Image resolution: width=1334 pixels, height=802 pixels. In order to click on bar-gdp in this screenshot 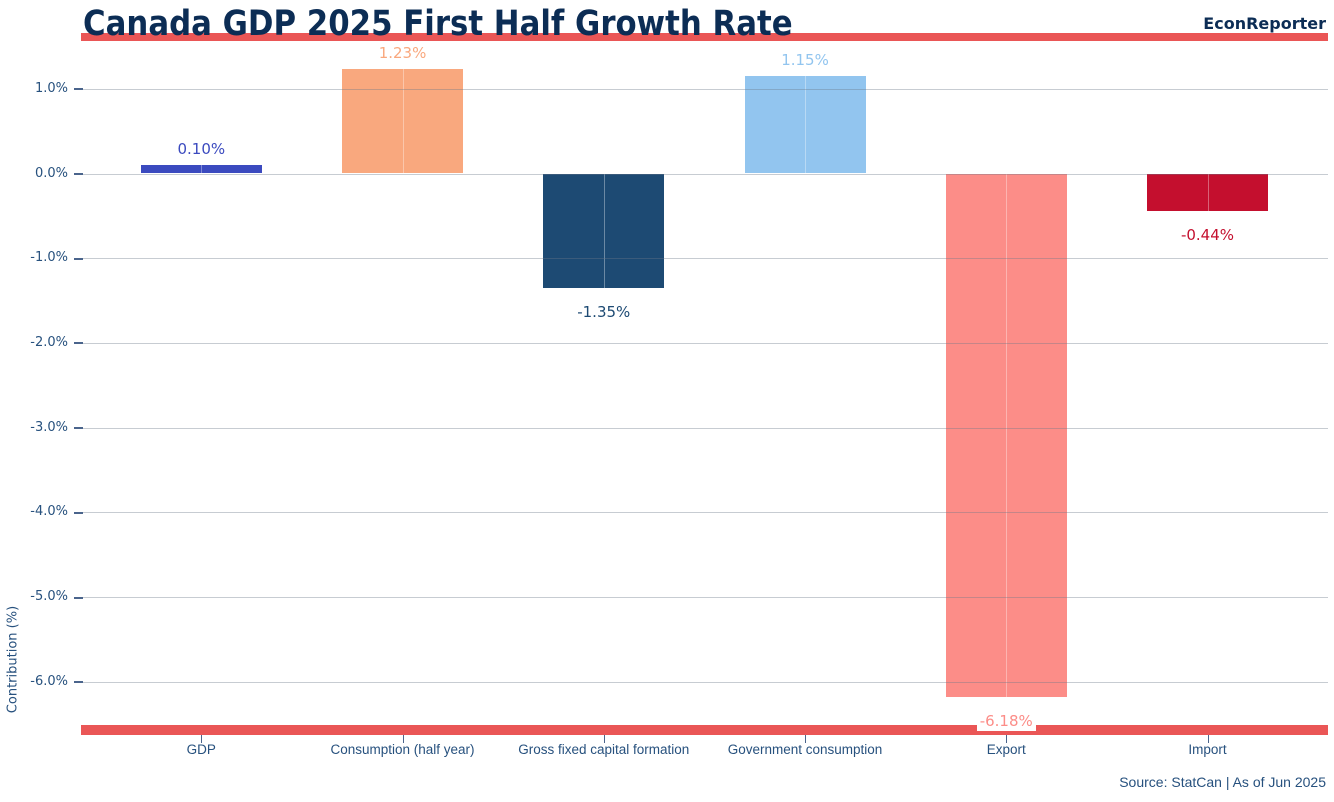, I will do `click(201, 169)`.